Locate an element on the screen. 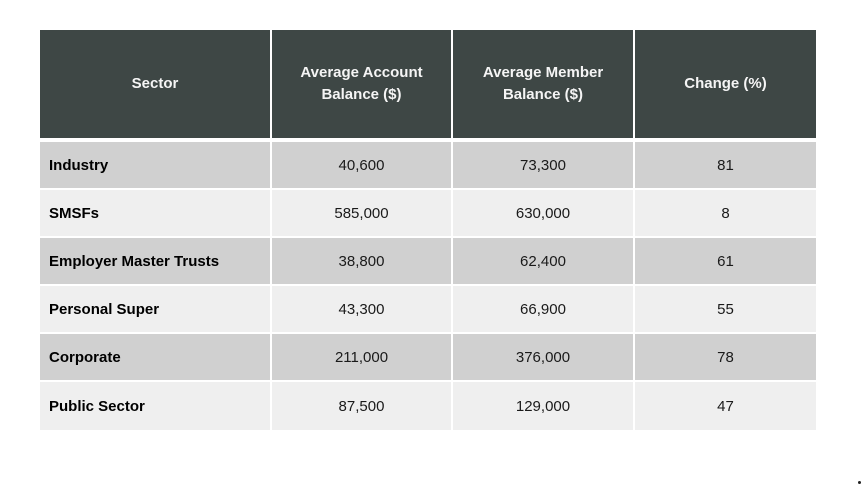 This screenshot has height=487, width=865. column-header-change-pct: Change (%) is located at coordinates (725, 86).